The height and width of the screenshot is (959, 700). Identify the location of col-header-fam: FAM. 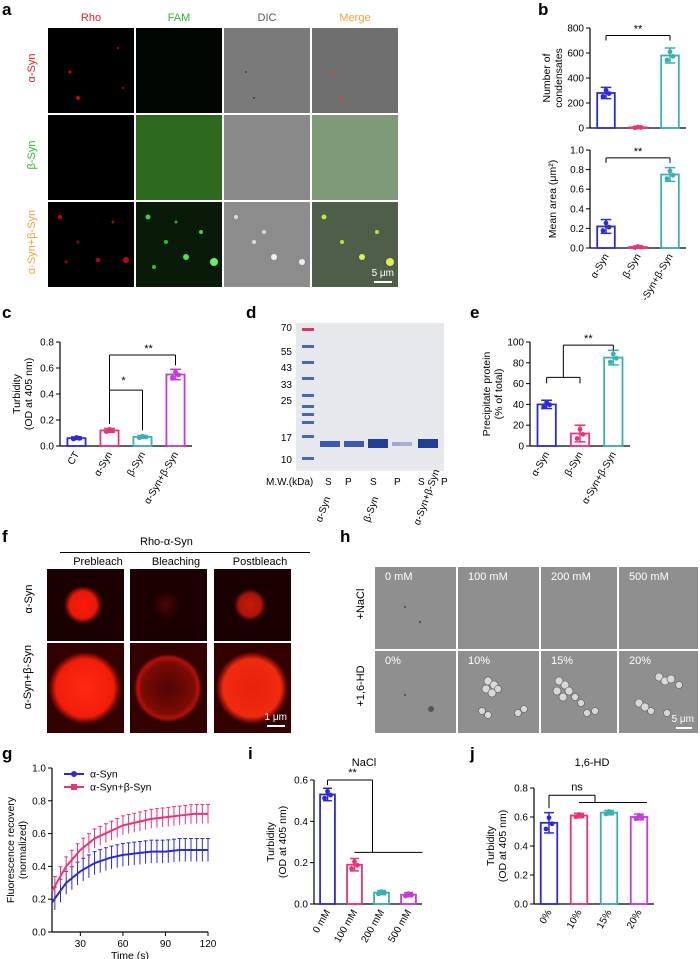
(179, 18).